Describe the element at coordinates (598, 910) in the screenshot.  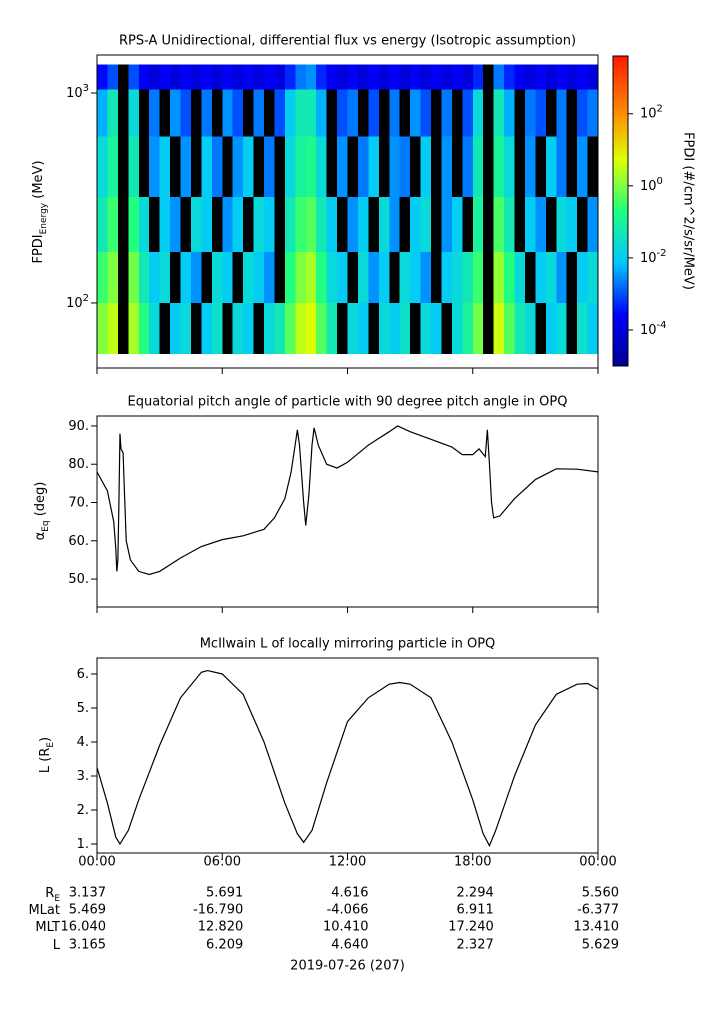
I see `ephemeris-value: -6.377` at that location.